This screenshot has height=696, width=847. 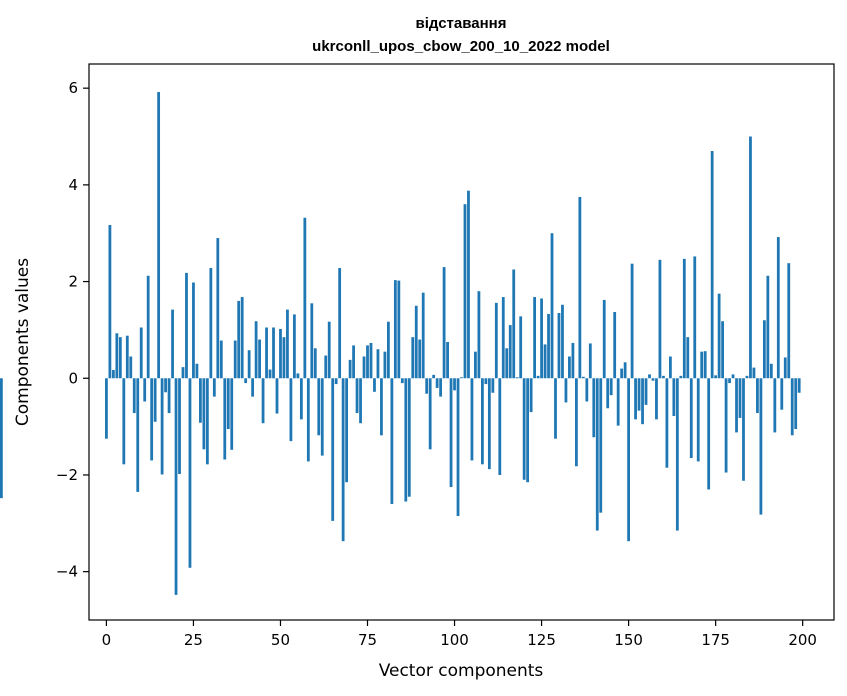 I want to click on chart-title-line-2: ukrconll_upos_cbow_200_10_2022 model, so click(x=461, y=46).